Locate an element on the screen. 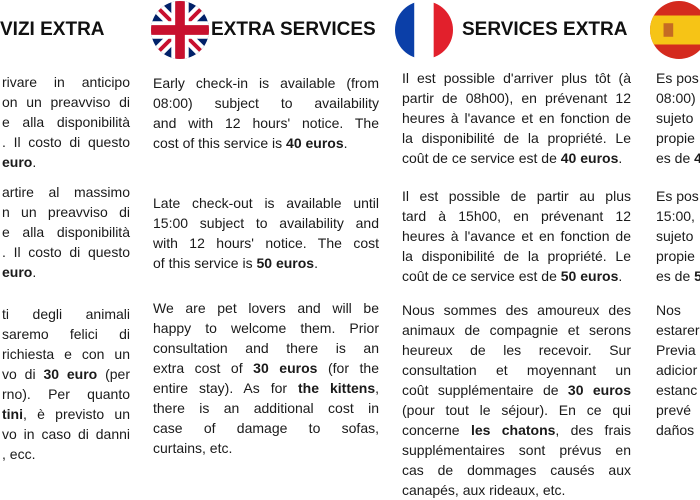 The height and width of the screenshot is (500, 700). text-line: e alla disponibilità is located at coordinates (66, 232).